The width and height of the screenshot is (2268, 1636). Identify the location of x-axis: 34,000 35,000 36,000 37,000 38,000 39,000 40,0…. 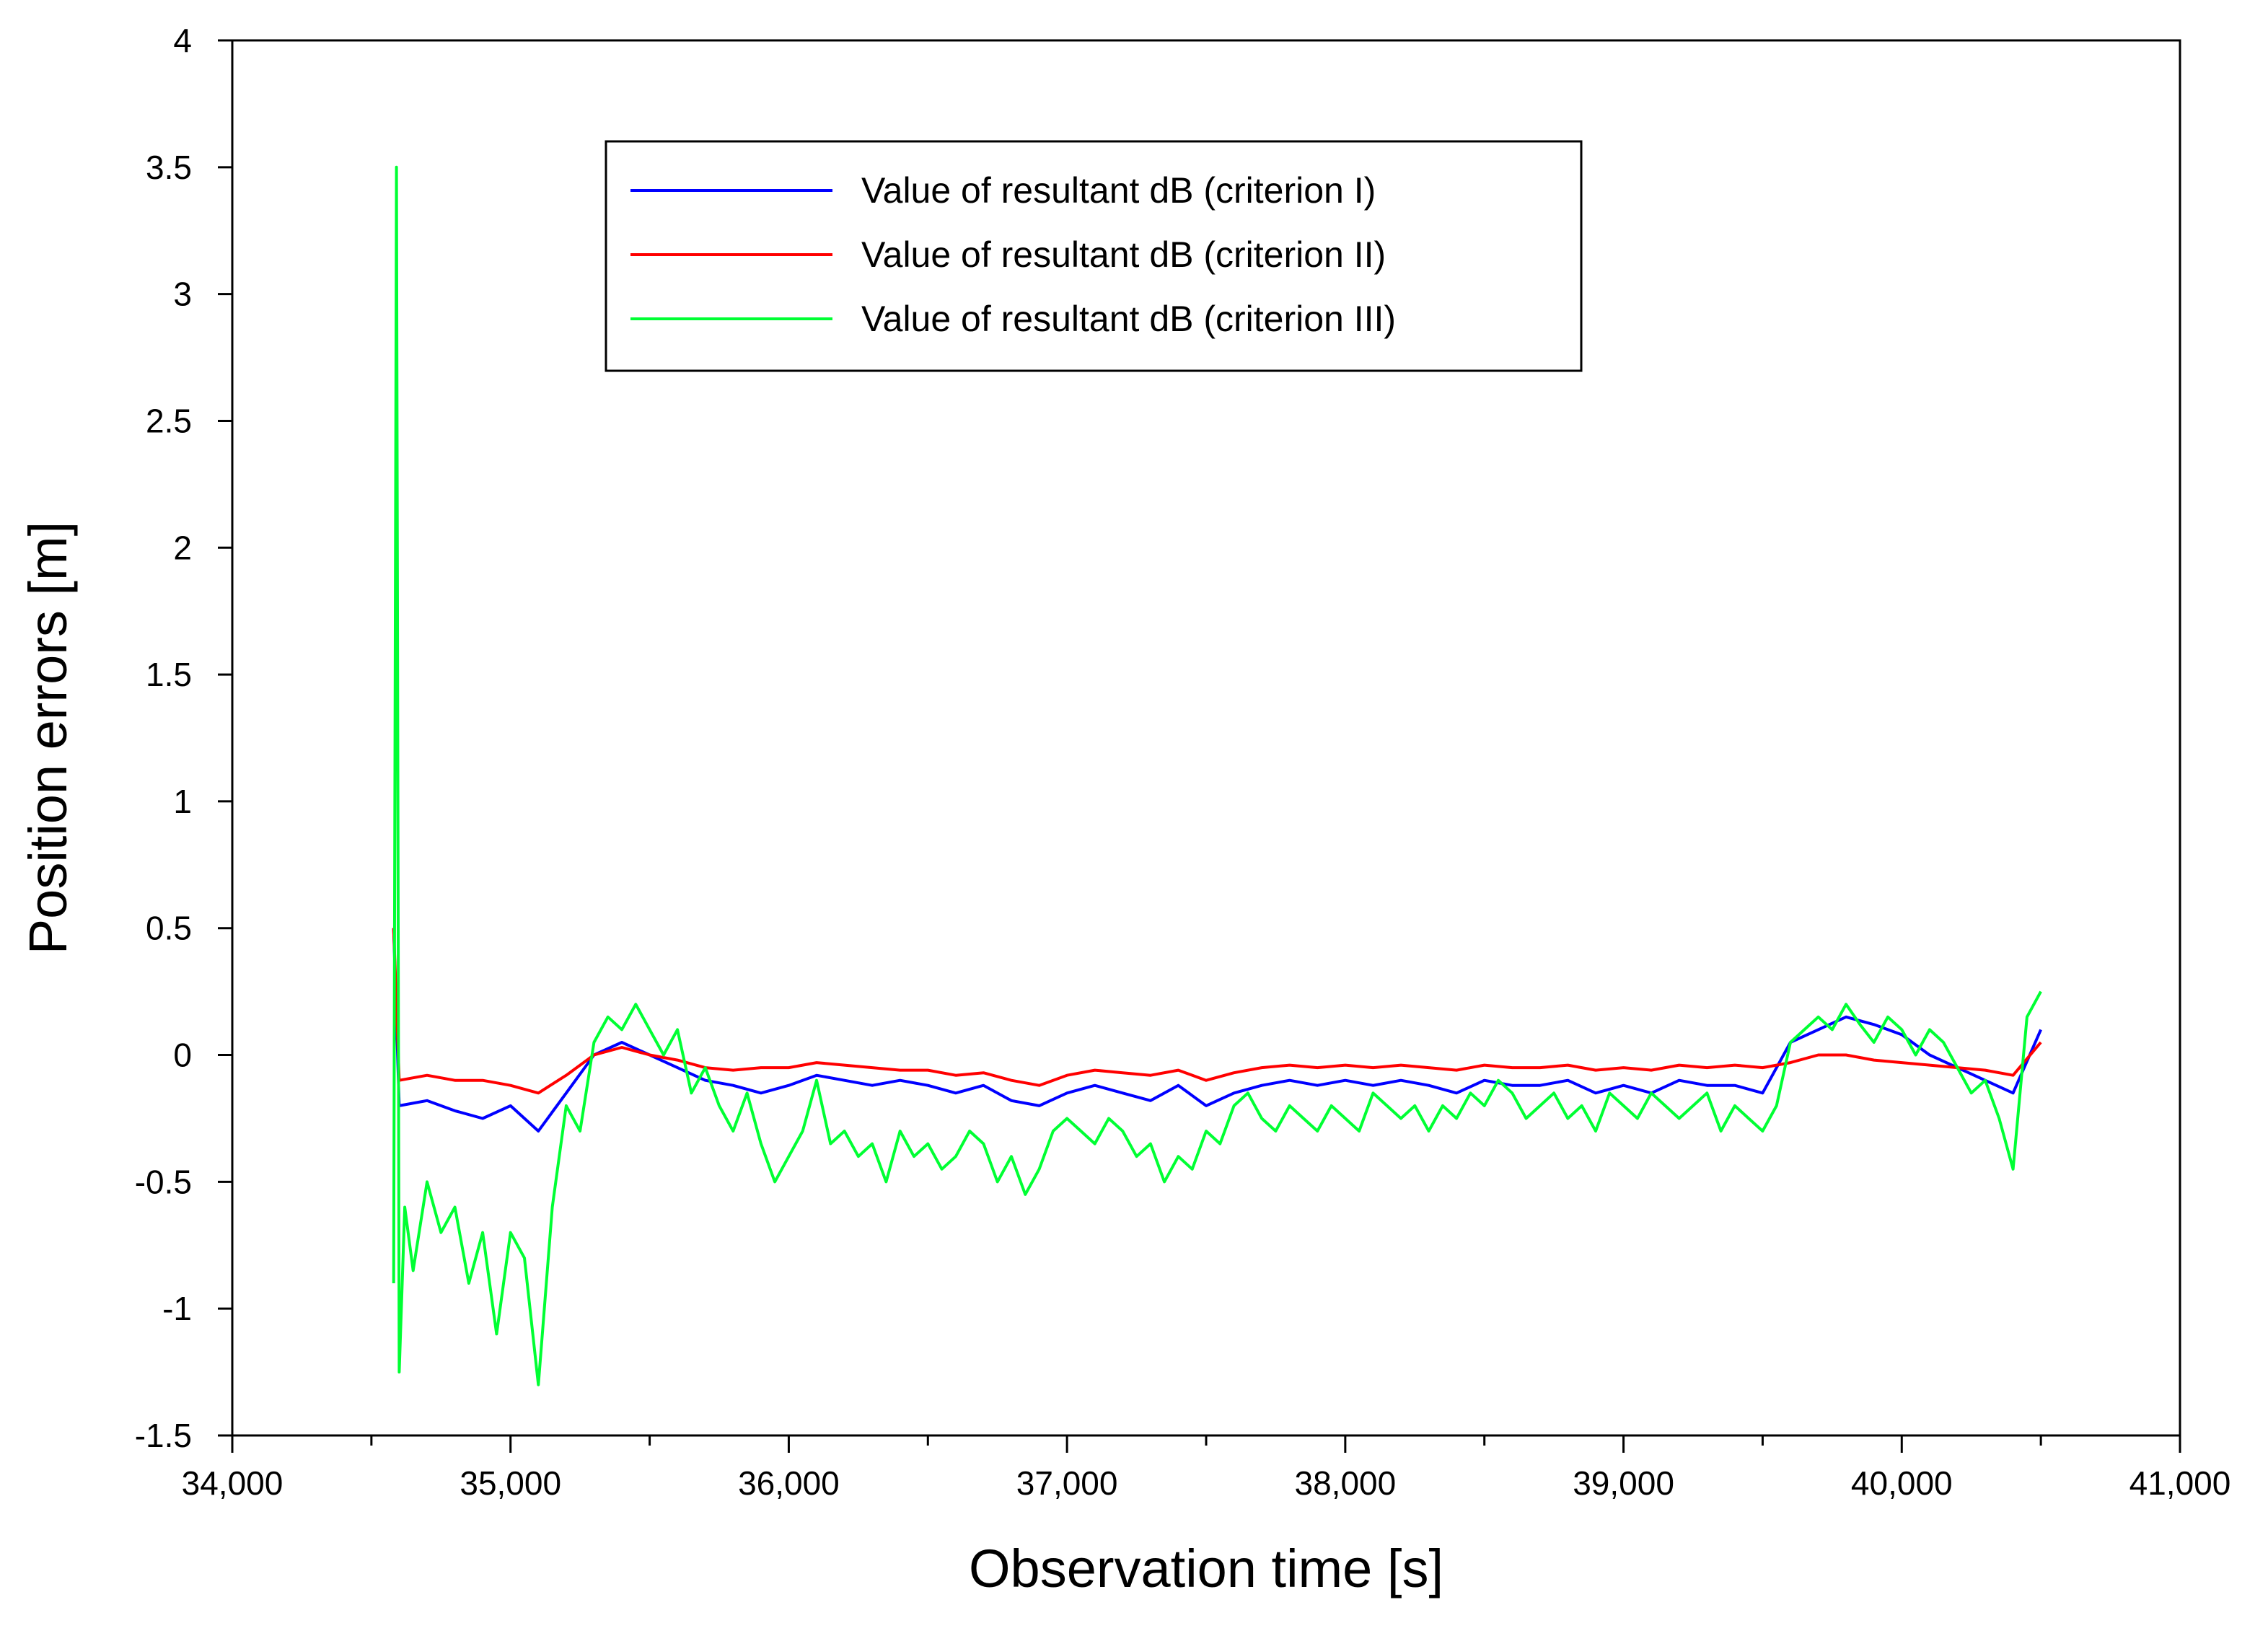
(1206, 1468).